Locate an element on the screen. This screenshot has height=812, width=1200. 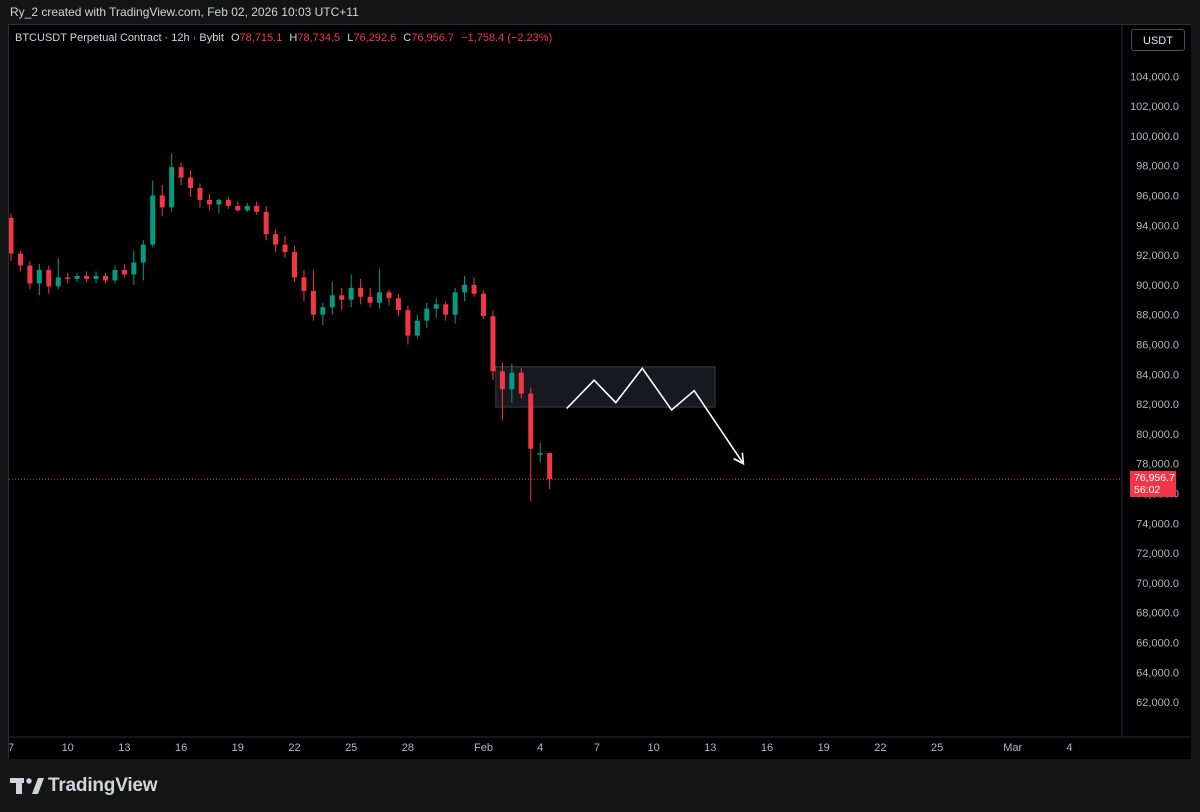
y-tick-label: 94,000.0 is located at coordinates (1157, 226).